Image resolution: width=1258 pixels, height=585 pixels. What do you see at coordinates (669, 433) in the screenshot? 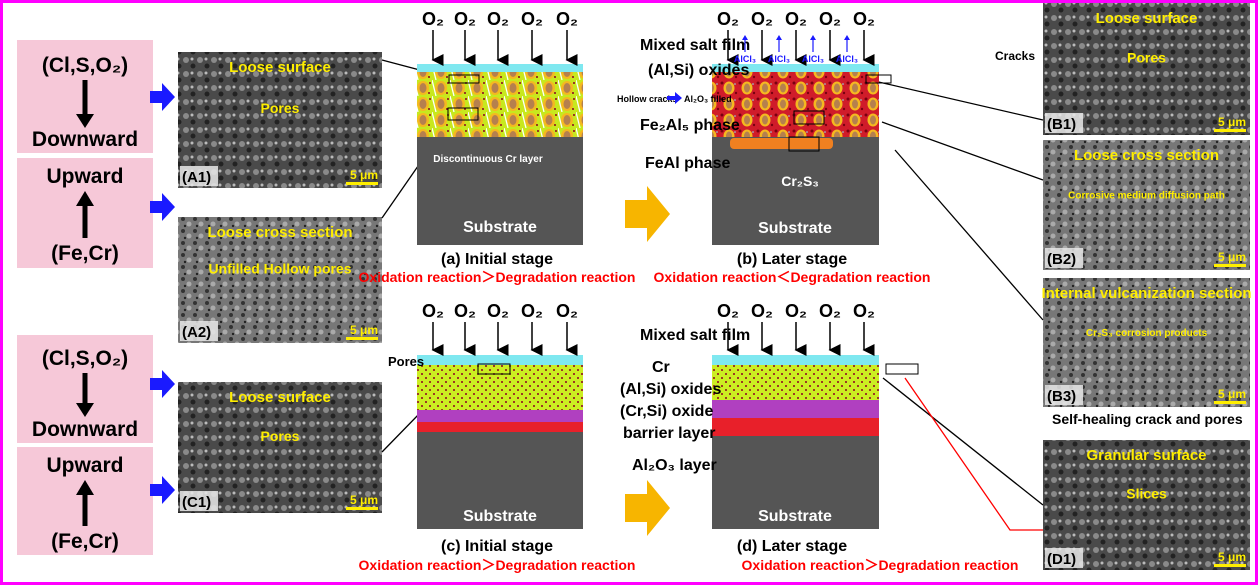
I see `barrier-layer-label: barrier layer` at bounding box center [669, 433].